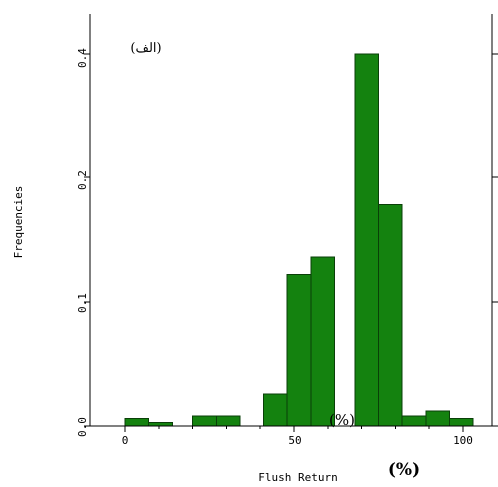 This screenshot has height=487, width=498. Describe the element at coordinates (297, 477) in the screenshot. I see `x-axis-label: Flush Return` at that location.